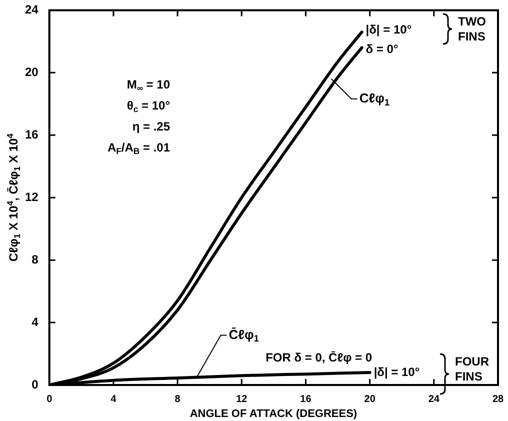  Describe the element at coordinates (31, 197) in the screenshot. I see `y-tick-label: 12` at that location.